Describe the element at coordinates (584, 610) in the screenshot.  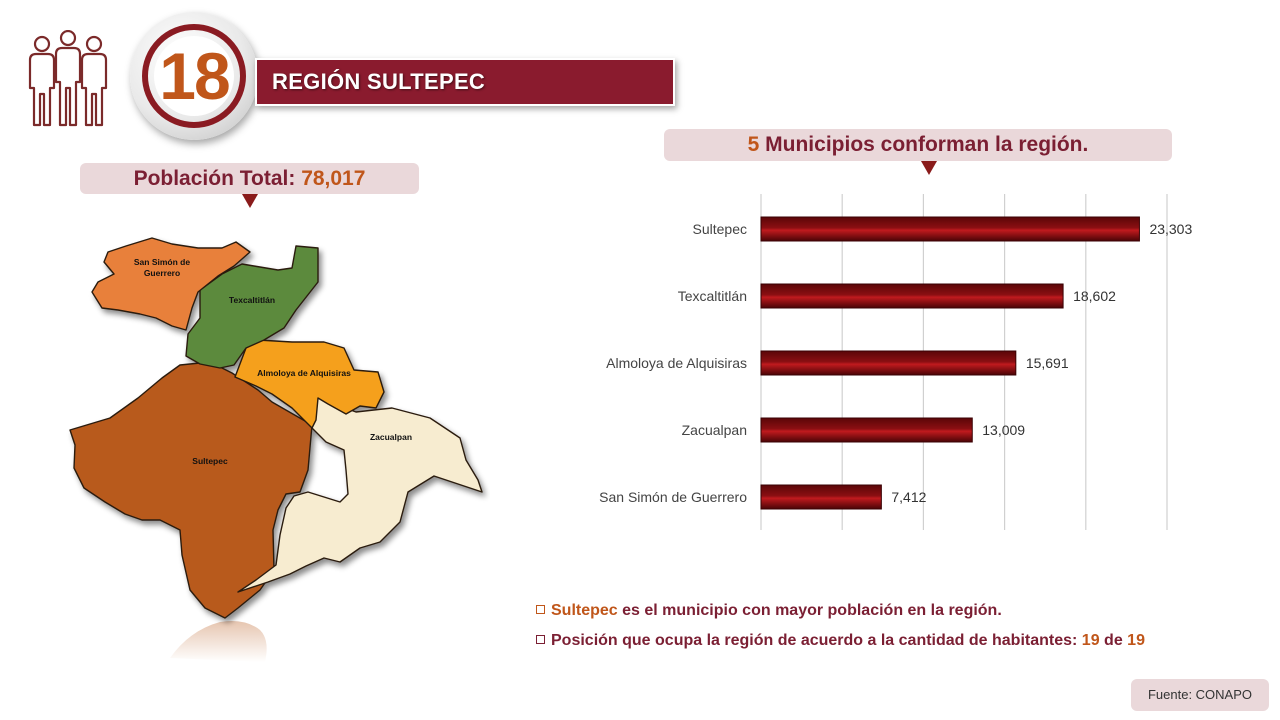
I see `note1-highlight: Sultepec` at that location.